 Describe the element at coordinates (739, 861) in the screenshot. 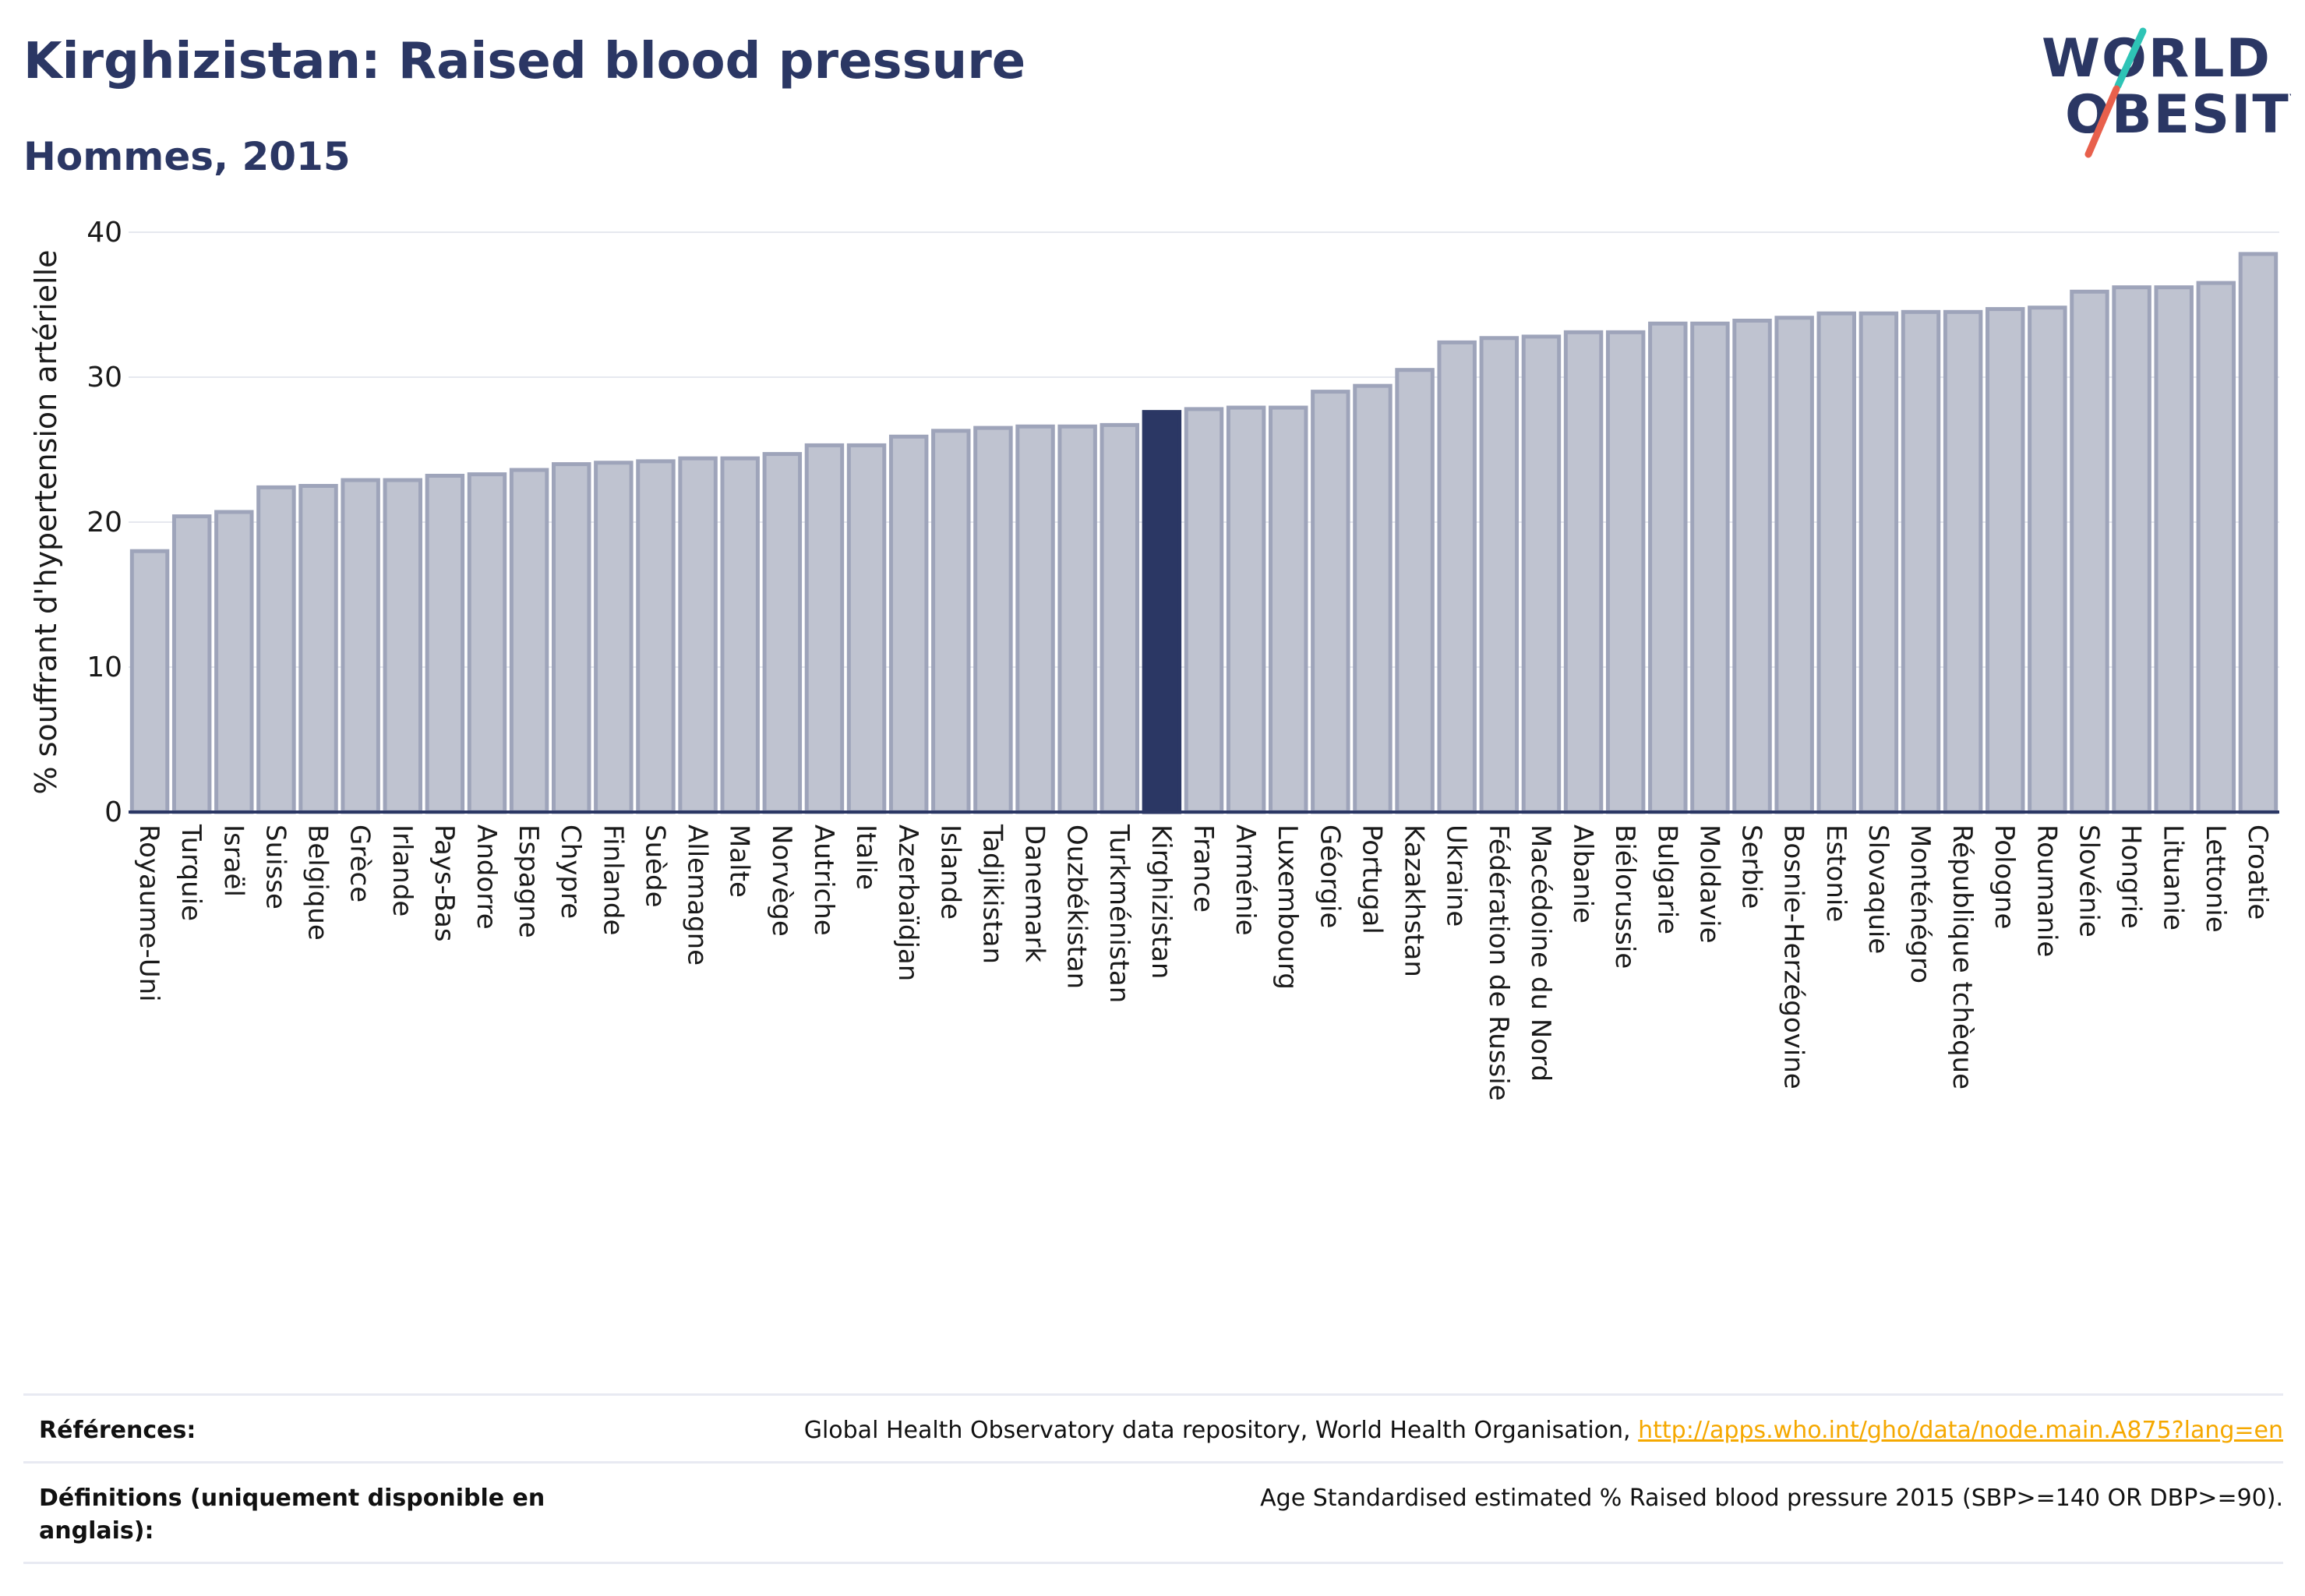

I see `x-tick-label: Malte` at that location.